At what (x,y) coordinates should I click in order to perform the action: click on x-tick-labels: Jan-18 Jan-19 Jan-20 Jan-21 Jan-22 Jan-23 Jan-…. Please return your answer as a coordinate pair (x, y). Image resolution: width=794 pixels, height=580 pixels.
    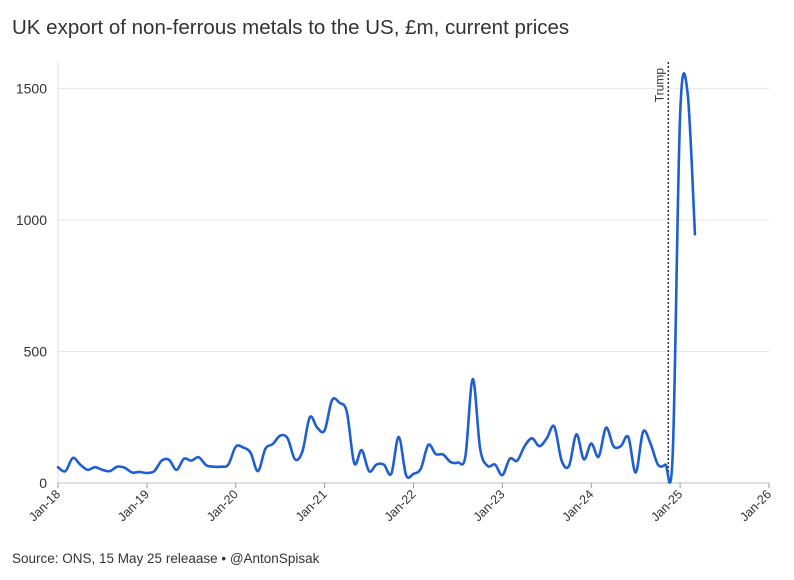
    Looking at the image, I should click on (400, 503).